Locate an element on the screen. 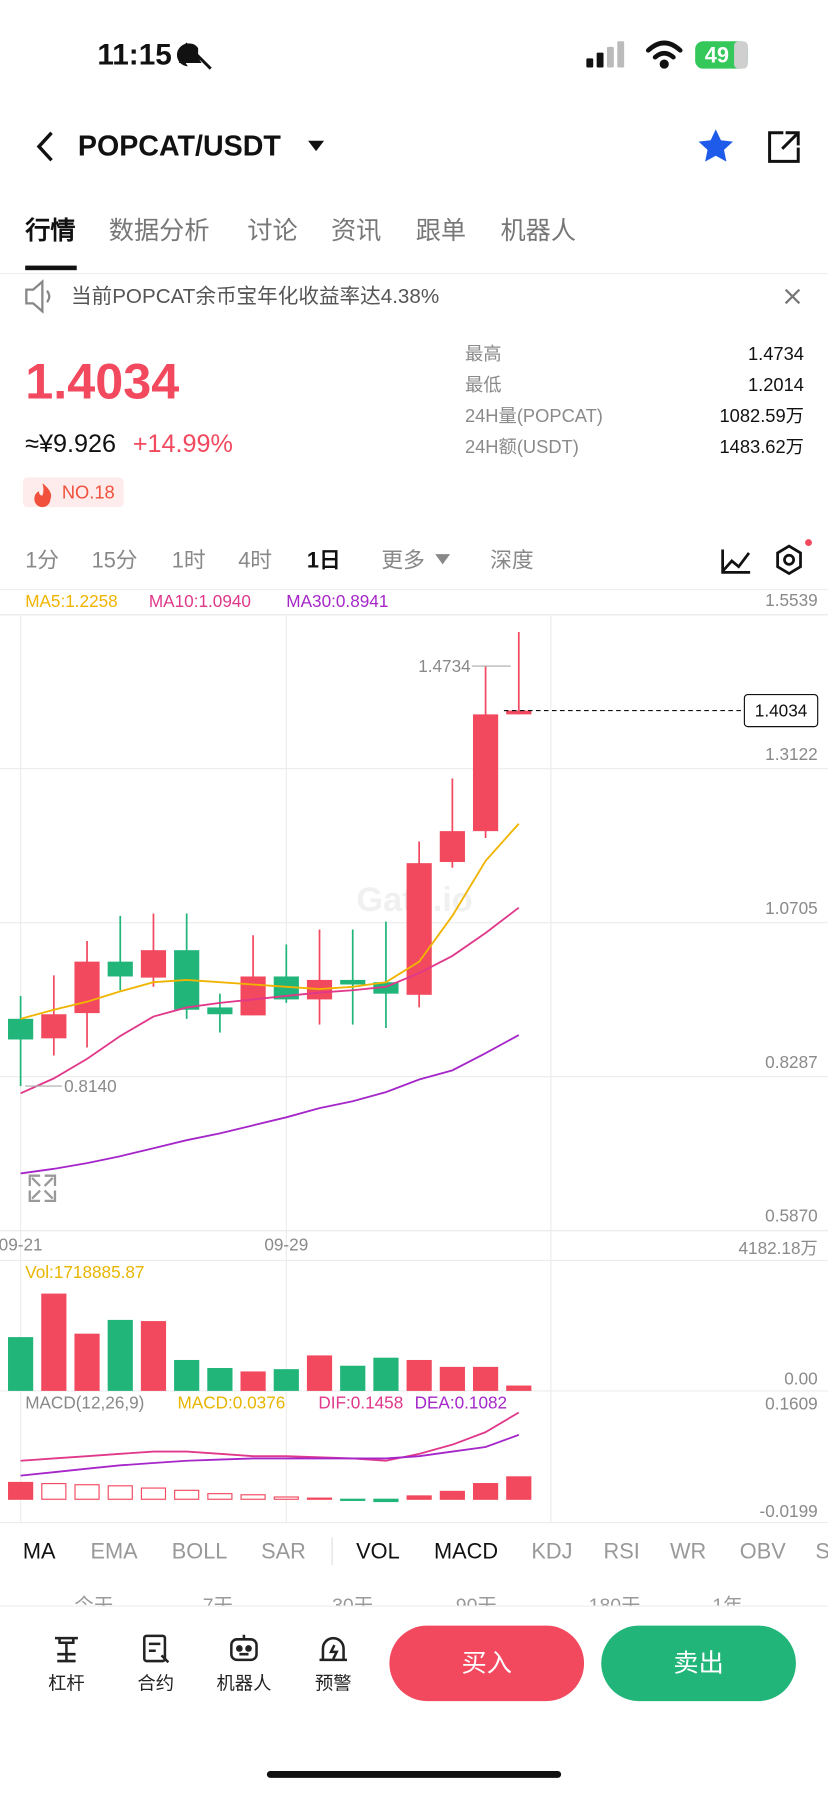 Image resolution: width=828 pixels, height=1795 pixels. price-change: +14.99% is located at coordinates (183, 444).